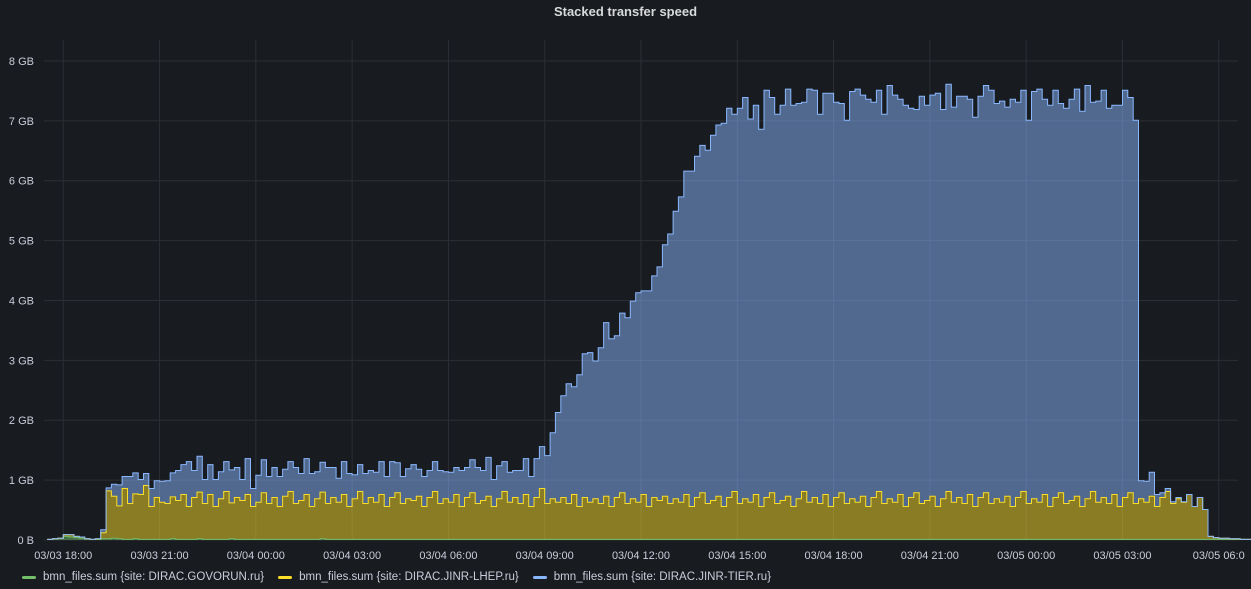  What do you see at coordinates (21, 361) in the screenshot?
I see `y-tick-label: 3 GB` at bounding box center [21, 361].